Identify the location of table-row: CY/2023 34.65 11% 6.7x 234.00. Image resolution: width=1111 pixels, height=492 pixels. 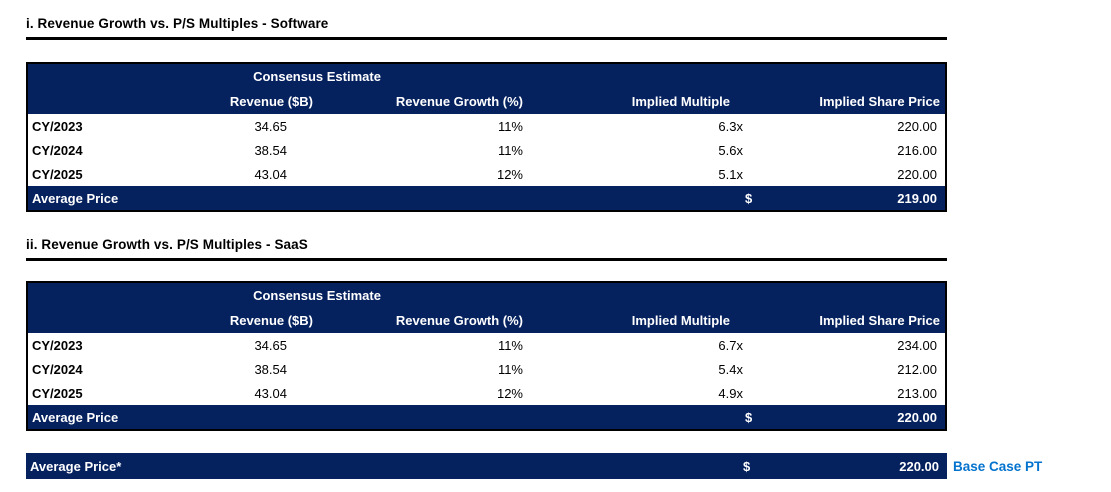
(486, 345).